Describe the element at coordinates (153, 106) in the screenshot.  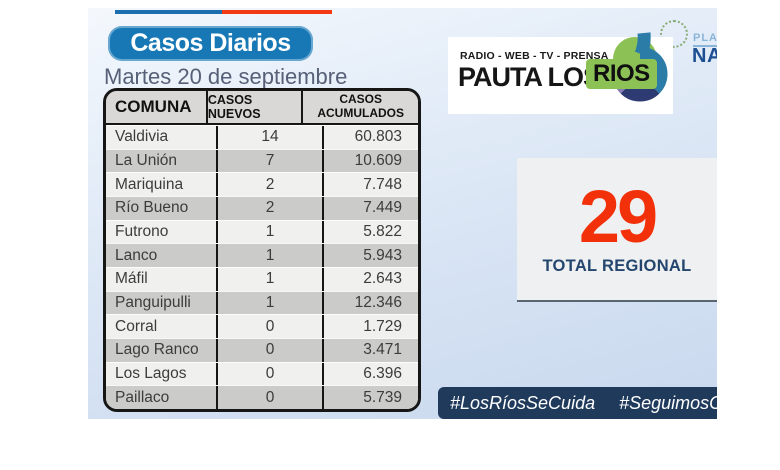
I see `header-comuna: COMUNA` at that location.